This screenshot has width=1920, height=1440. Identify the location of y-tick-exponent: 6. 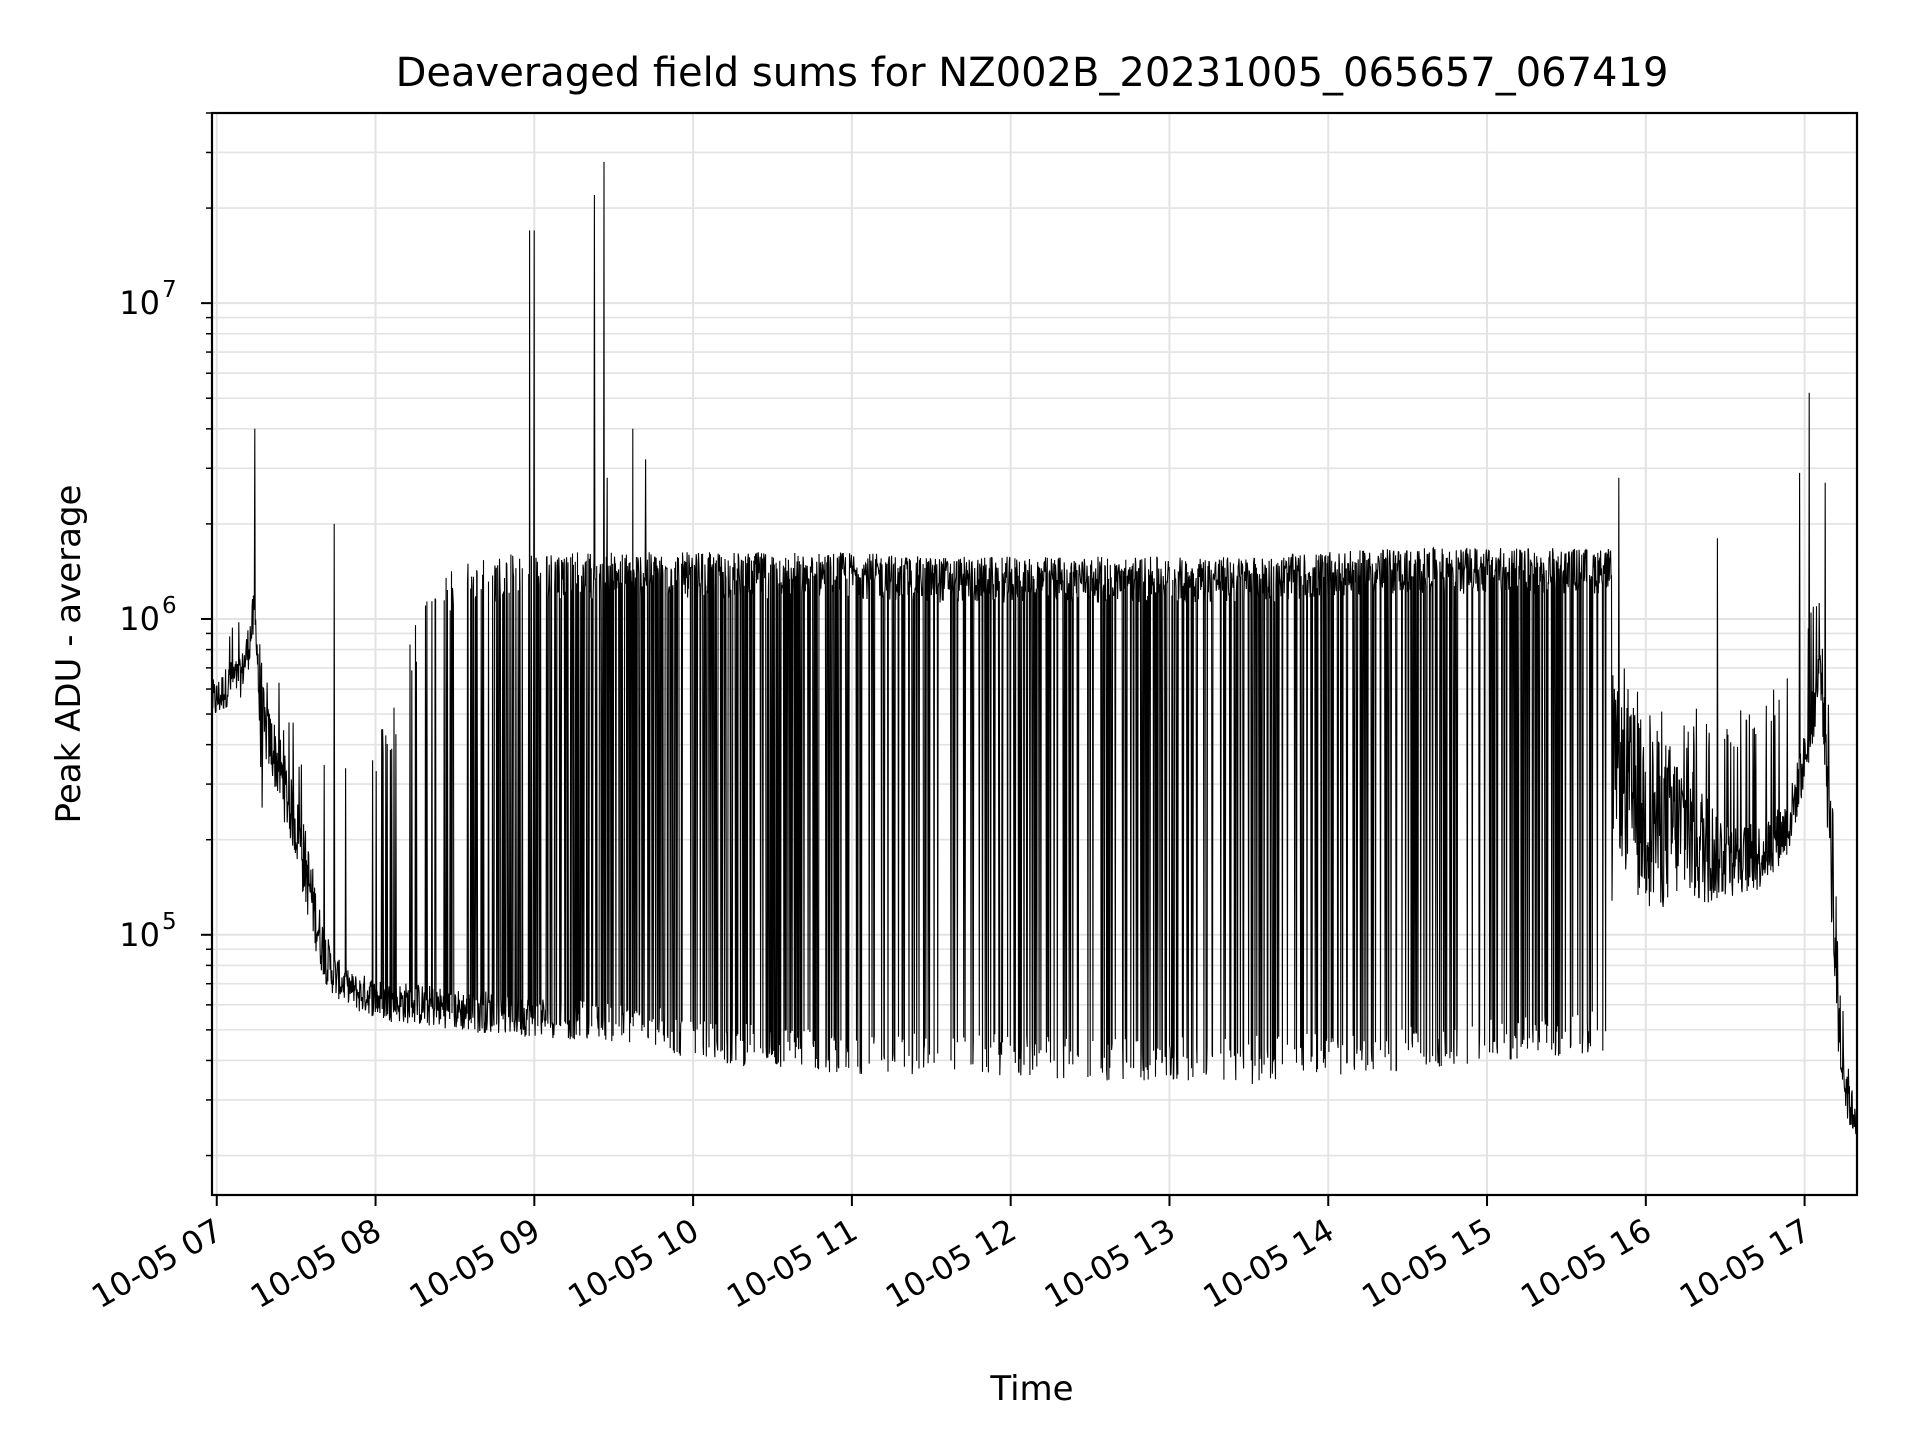
(169, 606).